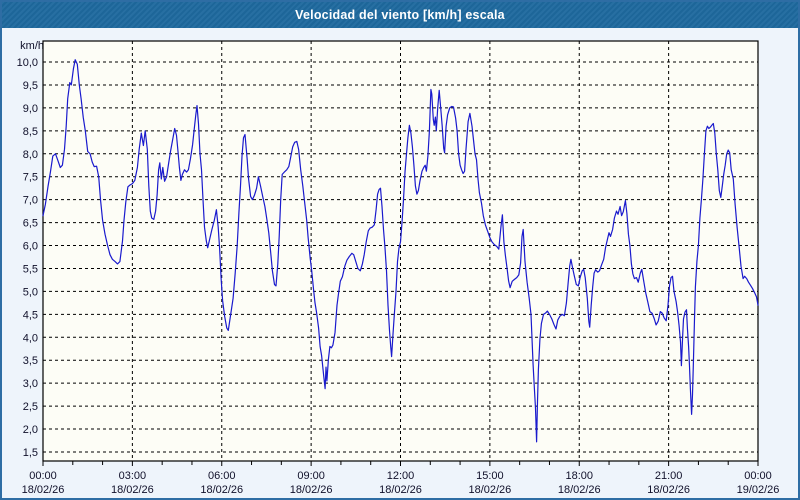  What do you see at coordinates (222, 476) in the screenshot?
I see `x-tick-time-label: 06:00` at bounding box center [222, 476].